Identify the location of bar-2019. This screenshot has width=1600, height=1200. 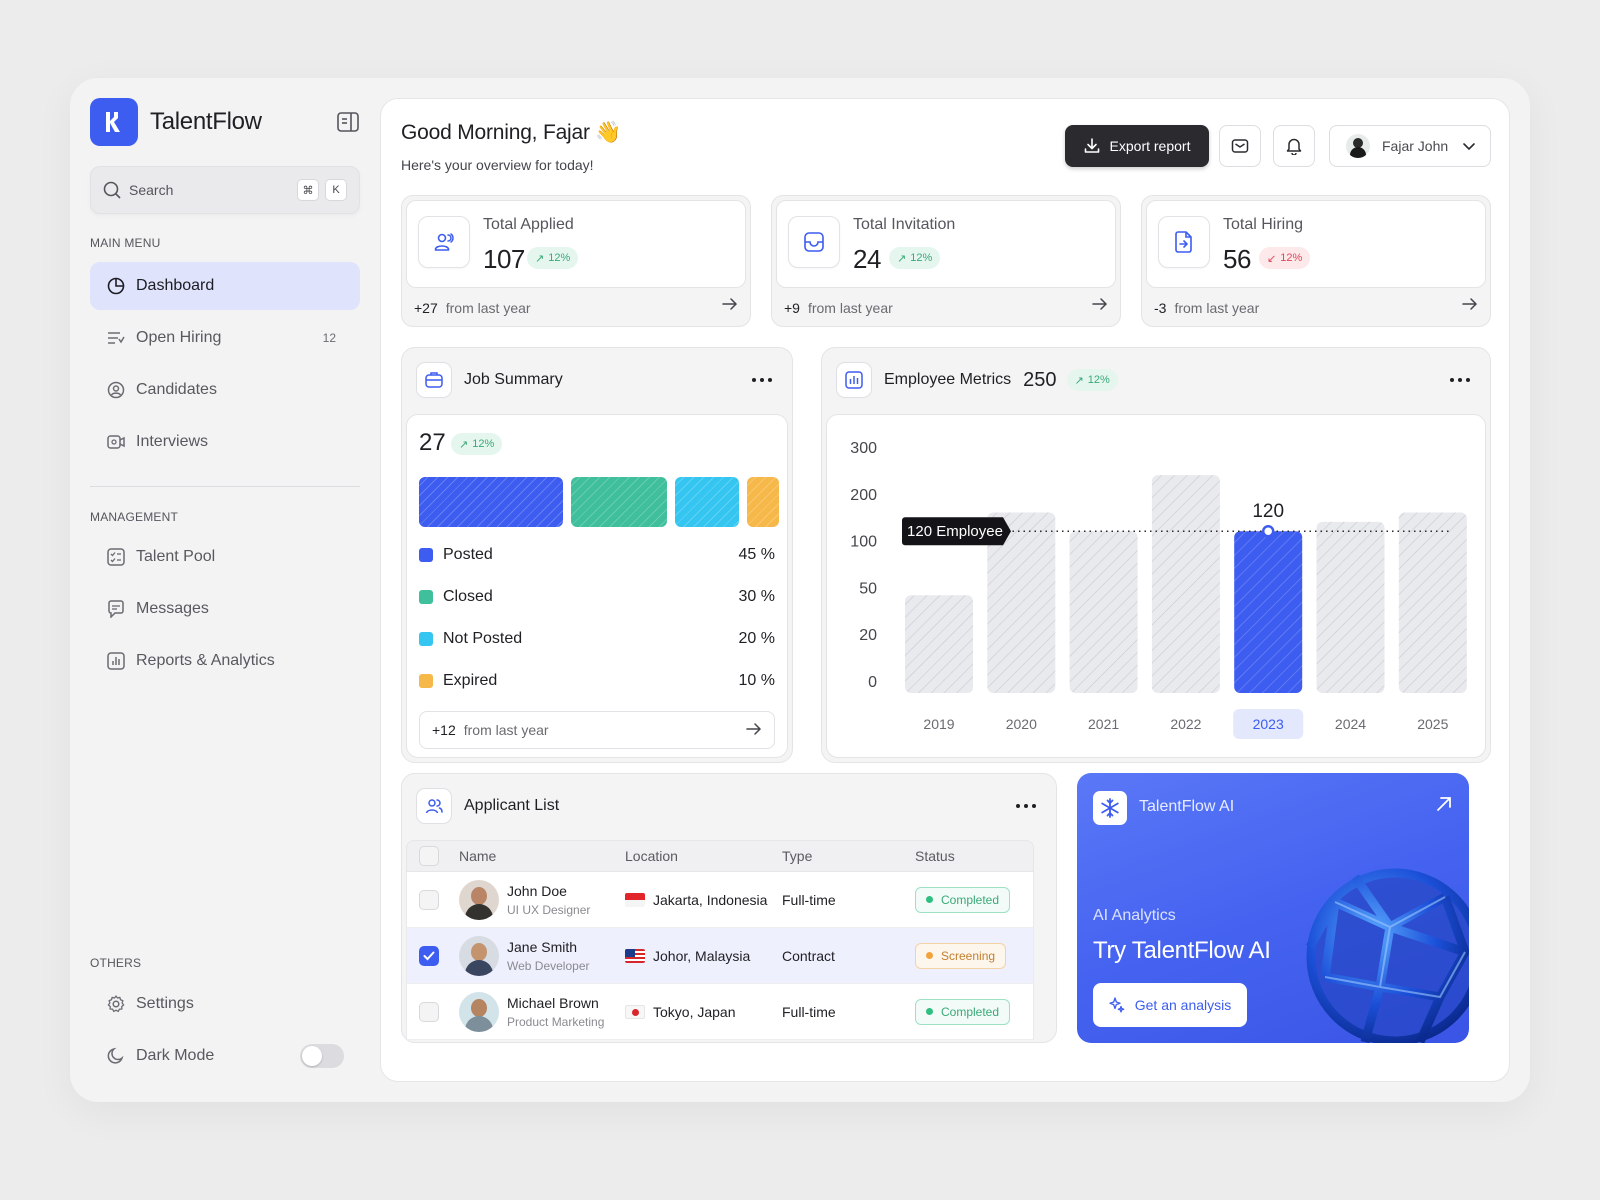
(939, 644).